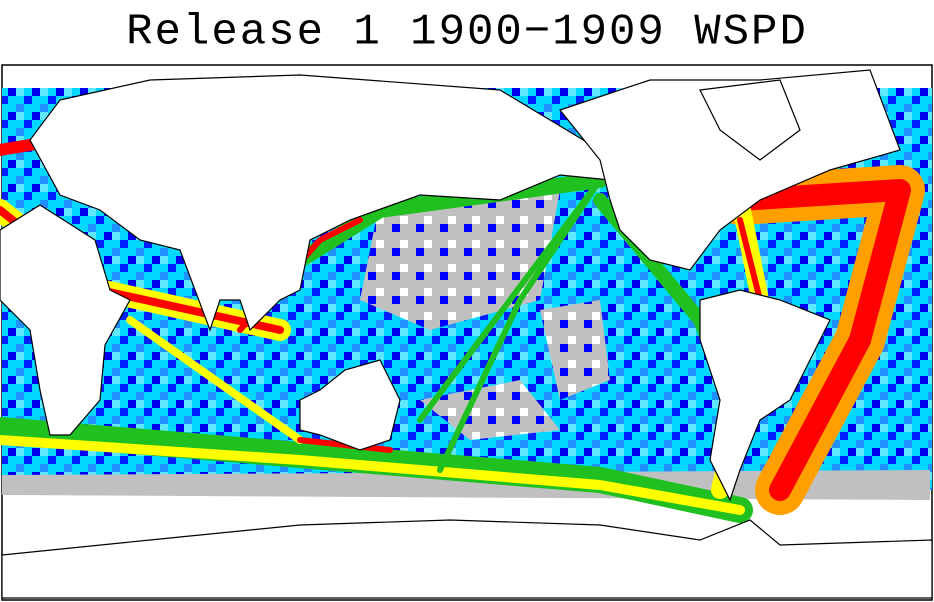 This screenshot has height=602, width=934. Describe the element at coordinates (467, 33) in the screenshot. I see `map-title: Release 1 1900−1909 WSPD` at that location.